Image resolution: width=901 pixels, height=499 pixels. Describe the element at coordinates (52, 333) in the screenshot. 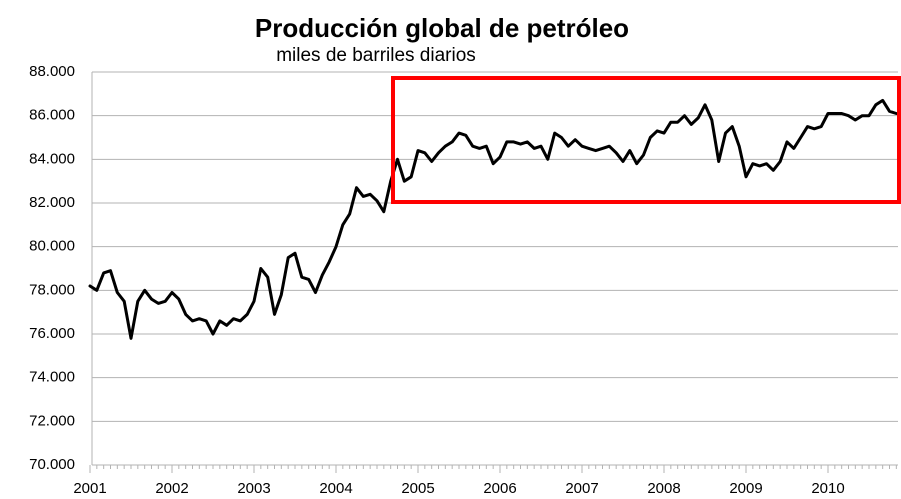

I see `y-tick-label: 76.000` at that location.